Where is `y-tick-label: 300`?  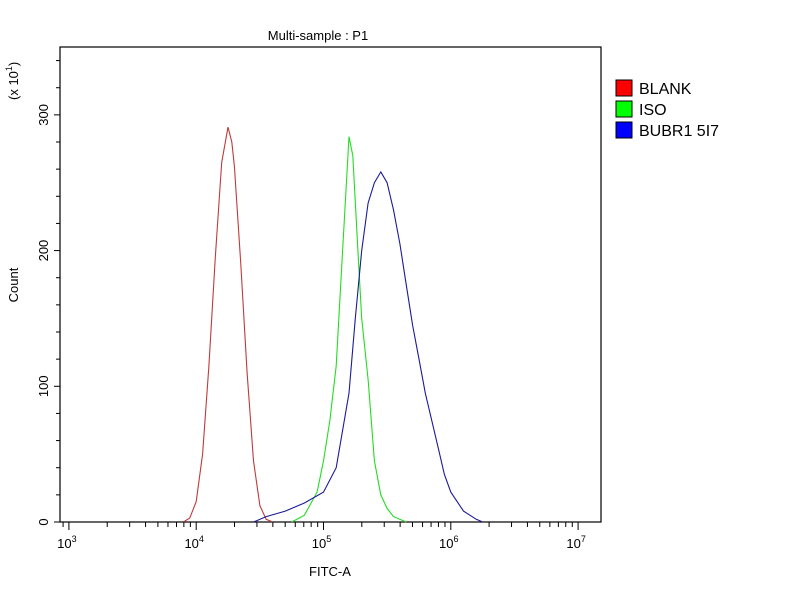
y-tick-label: 300 is located at coordinates (43, 115).